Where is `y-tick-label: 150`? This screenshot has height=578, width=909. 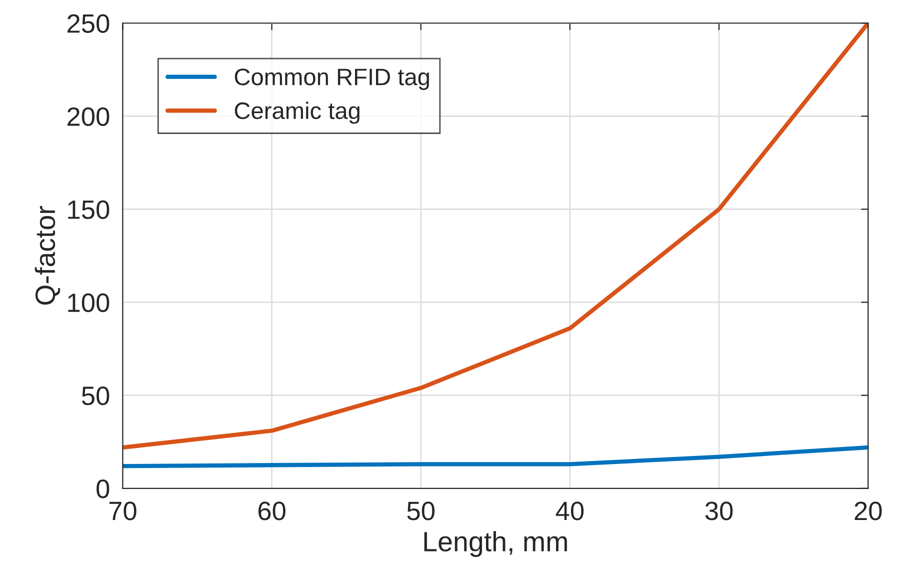 y-tick-label: 150 is located at coordinates (89, 210).